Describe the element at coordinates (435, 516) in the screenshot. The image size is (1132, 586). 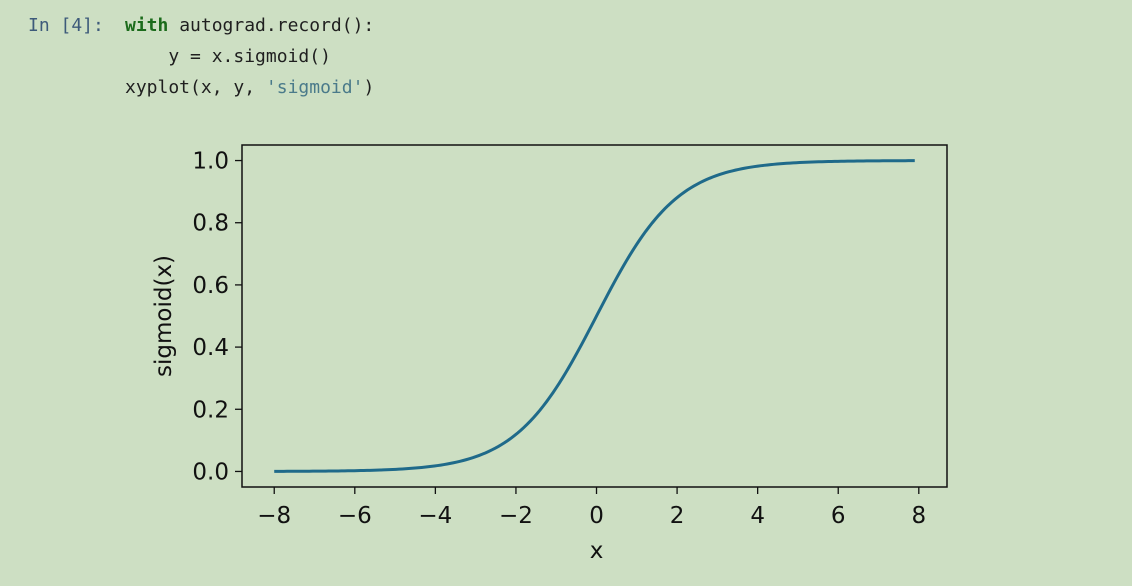
I see `x-tick-label: −4` at that location.